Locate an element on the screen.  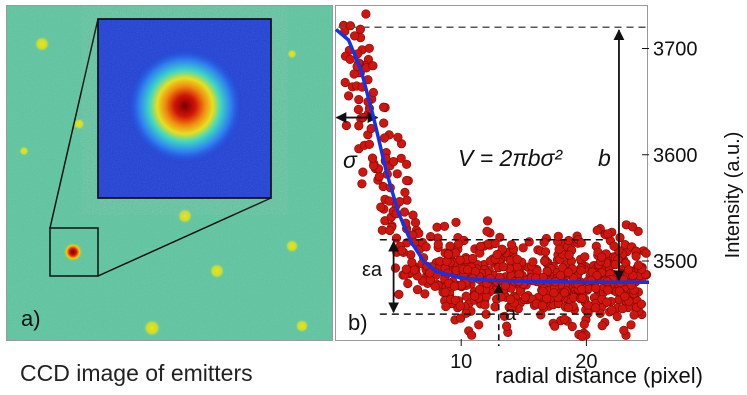
ccd-caption: CCD image of emitters is located at coordinates (136, 373).